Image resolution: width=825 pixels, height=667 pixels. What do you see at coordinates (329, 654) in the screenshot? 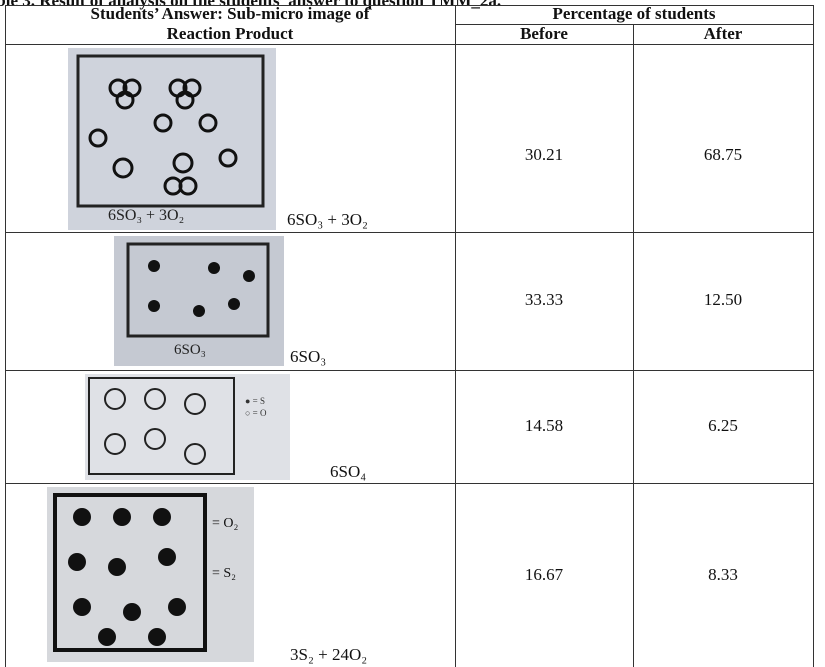
I see `formula: 3S₂ + 24O₂` at bounding box center [329, 654].